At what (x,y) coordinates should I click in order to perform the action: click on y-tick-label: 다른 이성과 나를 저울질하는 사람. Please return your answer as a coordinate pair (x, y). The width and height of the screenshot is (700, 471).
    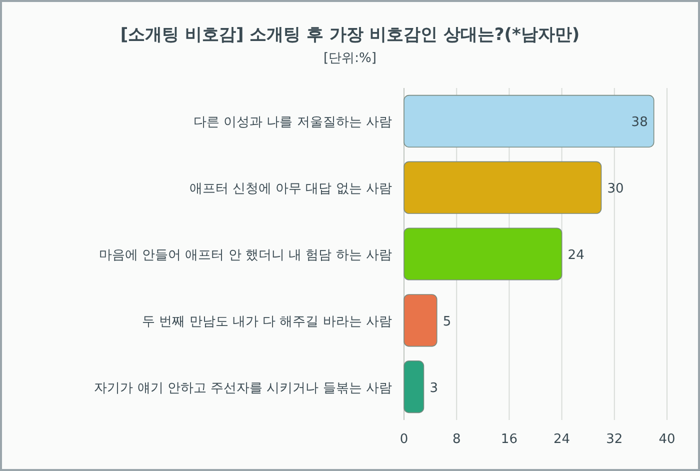
    Looking at the image, I should click on (292, 122).